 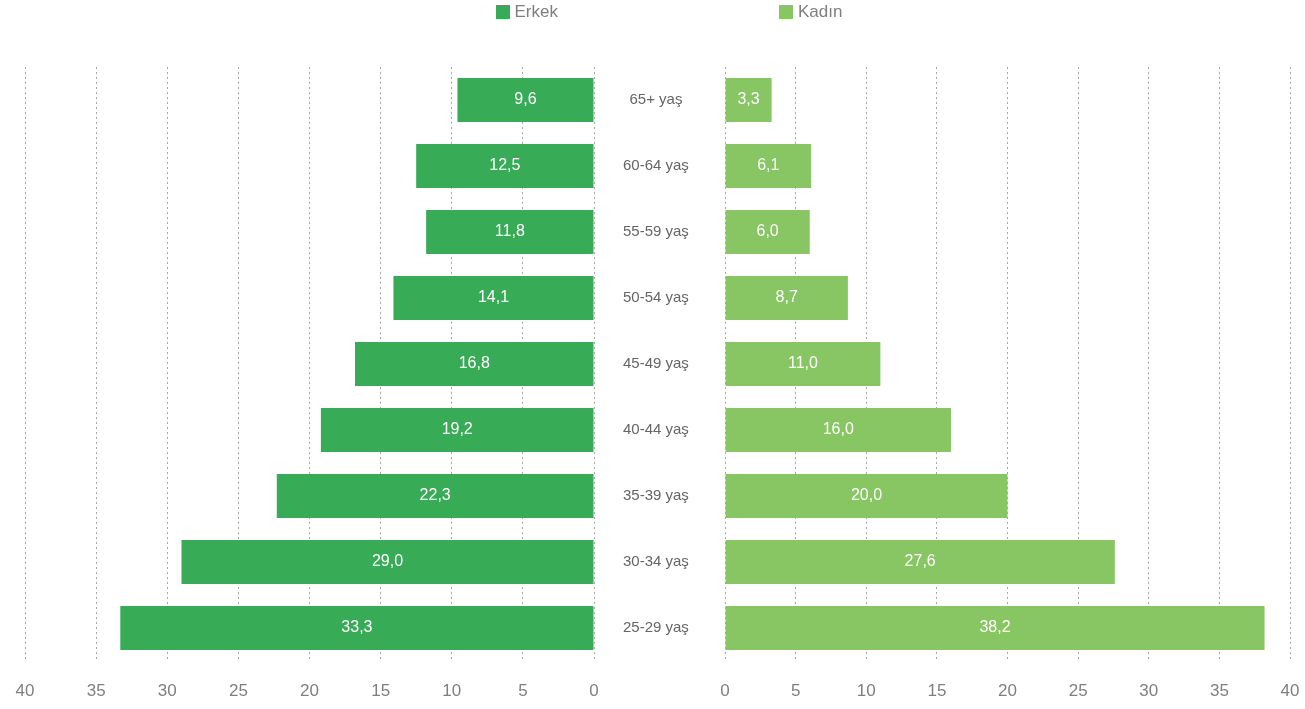 I want to click on data-label: 22,3, so click(x=435, y=495).